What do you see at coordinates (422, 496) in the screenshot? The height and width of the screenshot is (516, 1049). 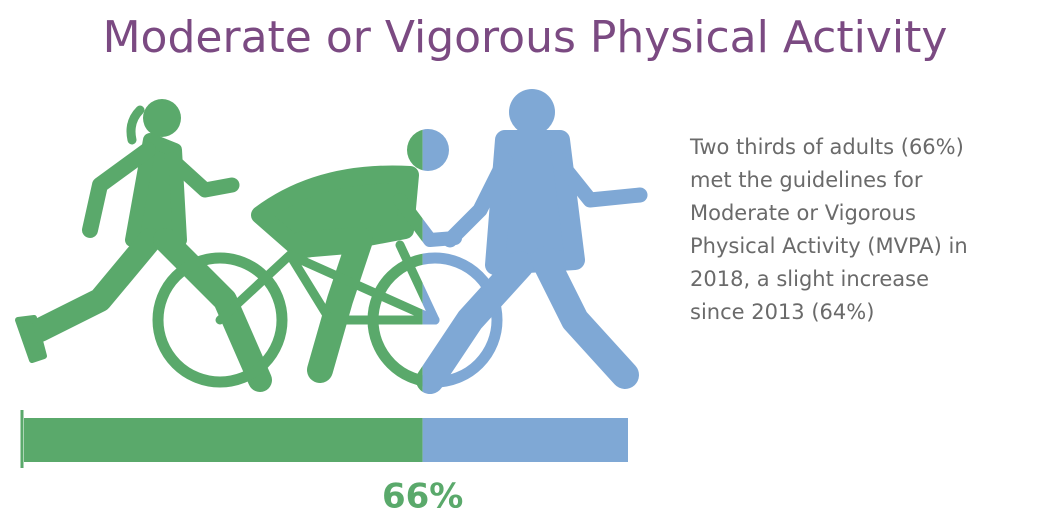 I see `value-label: 66%` at bounding box center [422, 496].